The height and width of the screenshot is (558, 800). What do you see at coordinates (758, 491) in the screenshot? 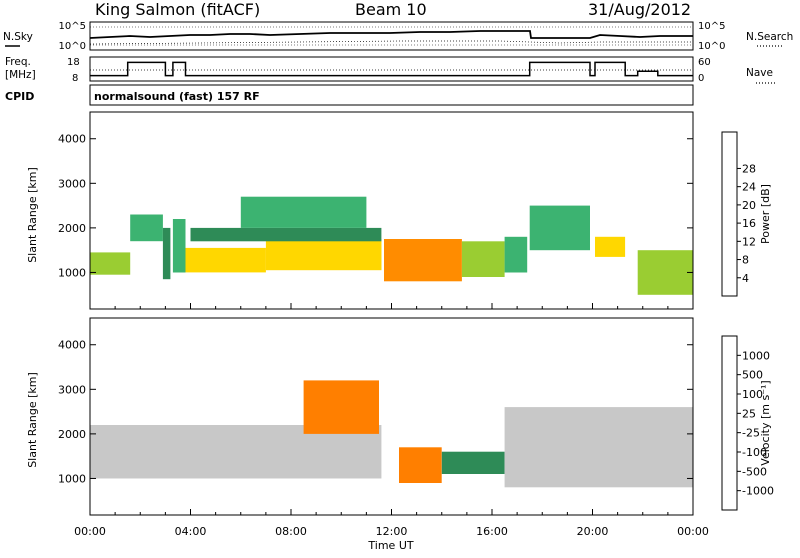
I see `velocity-colorbar-label: -1000` at bounding box center [758, 491].